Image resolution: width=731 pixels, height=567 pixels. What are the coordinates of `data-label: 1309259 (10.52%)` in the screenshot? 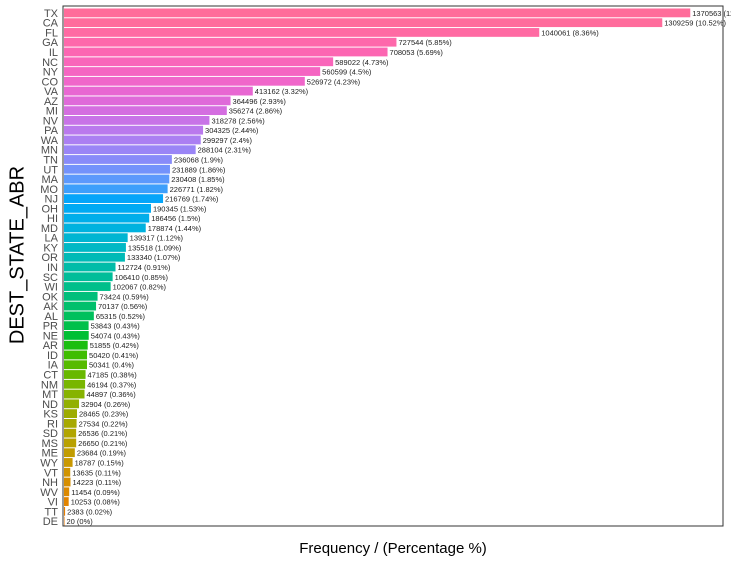 It's located at (695, 23).